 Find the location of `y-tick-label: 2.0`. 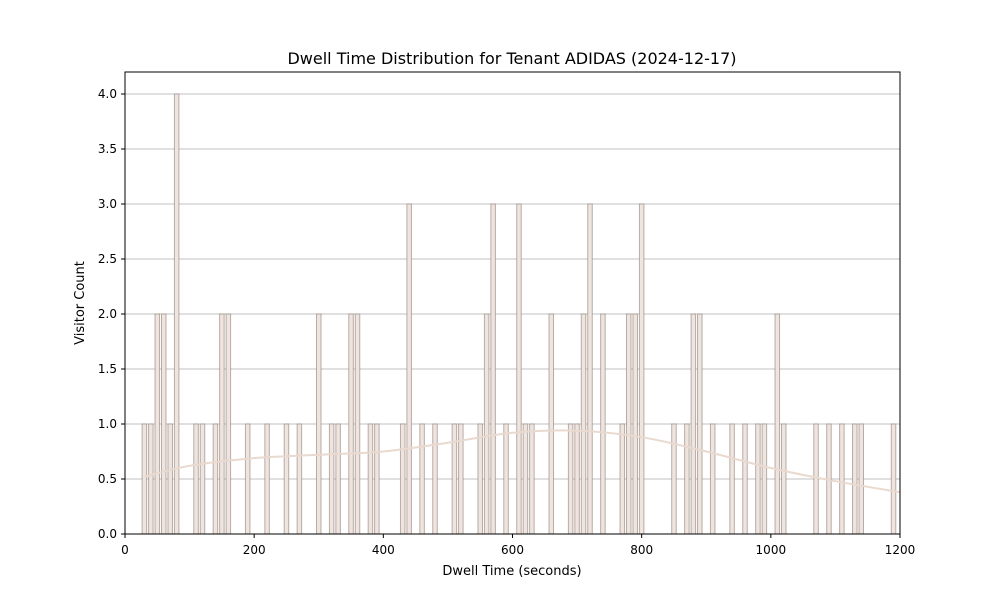

y-tick-label: 2.0 is located at coordinates (107, 314).